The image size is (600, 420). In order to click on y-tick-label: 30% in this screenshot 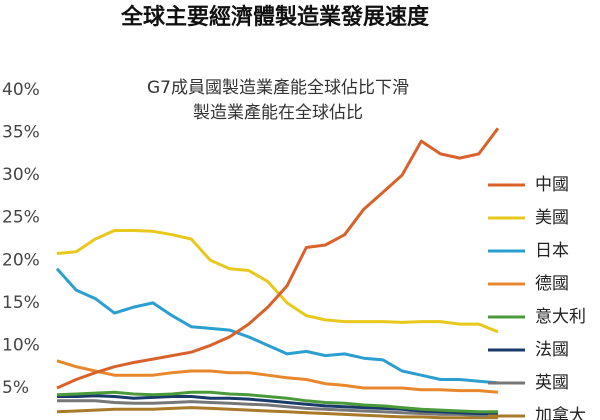, I will do `click(21, 175)`.